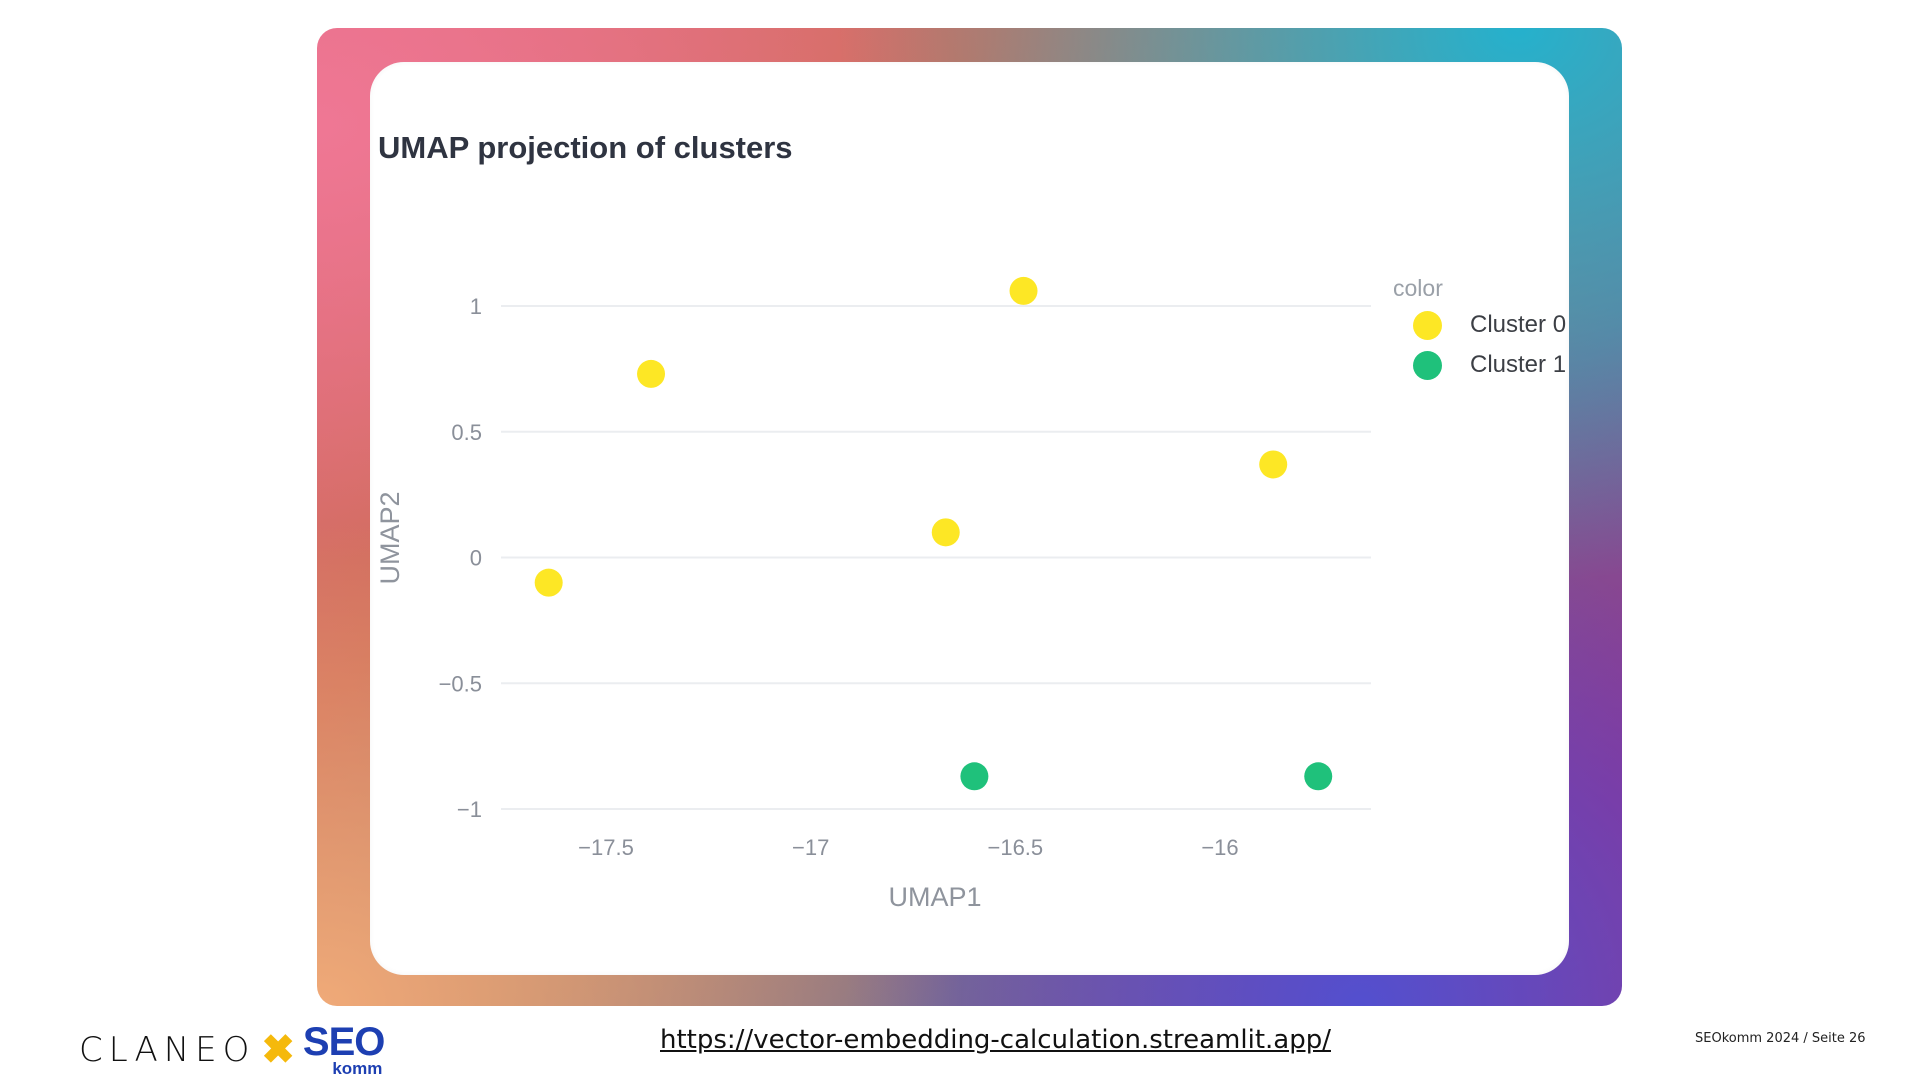  What do you see at coordinates (469, 809) in the screenshot?
I see `y-tick-label: −1` at bounding box center [469, 809].